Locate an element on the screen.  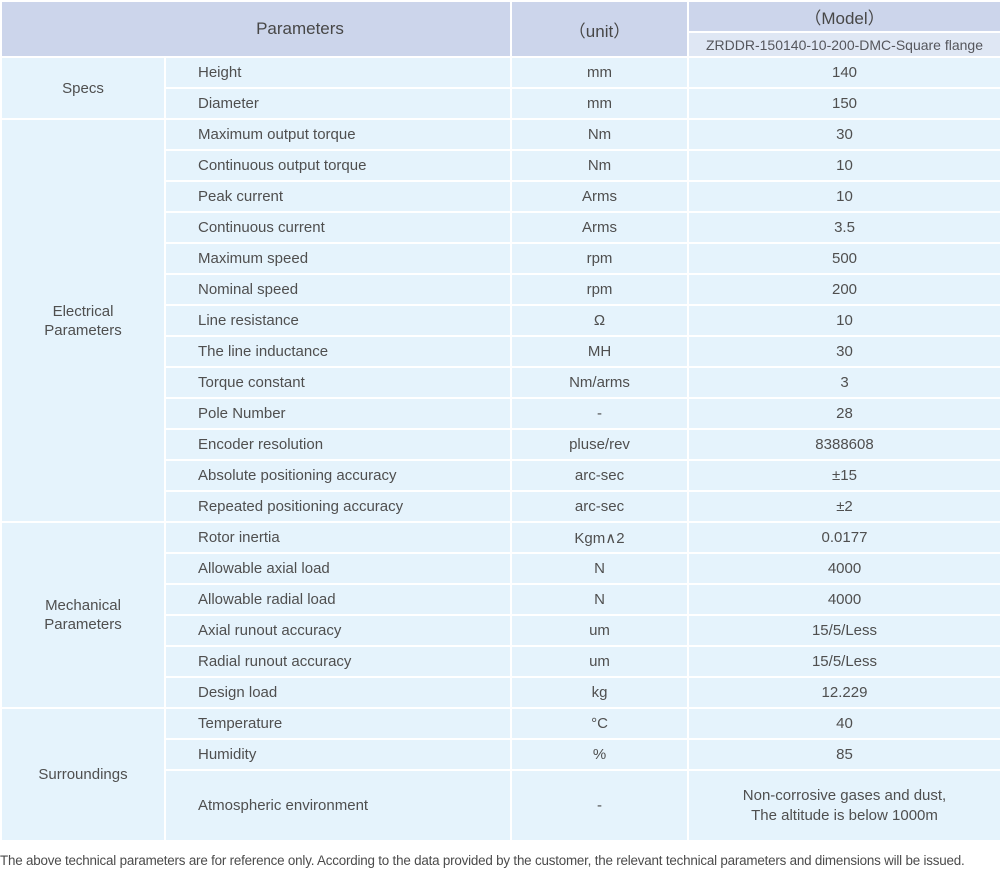
header-unit: （unit） is located at coordinates (599, 29).